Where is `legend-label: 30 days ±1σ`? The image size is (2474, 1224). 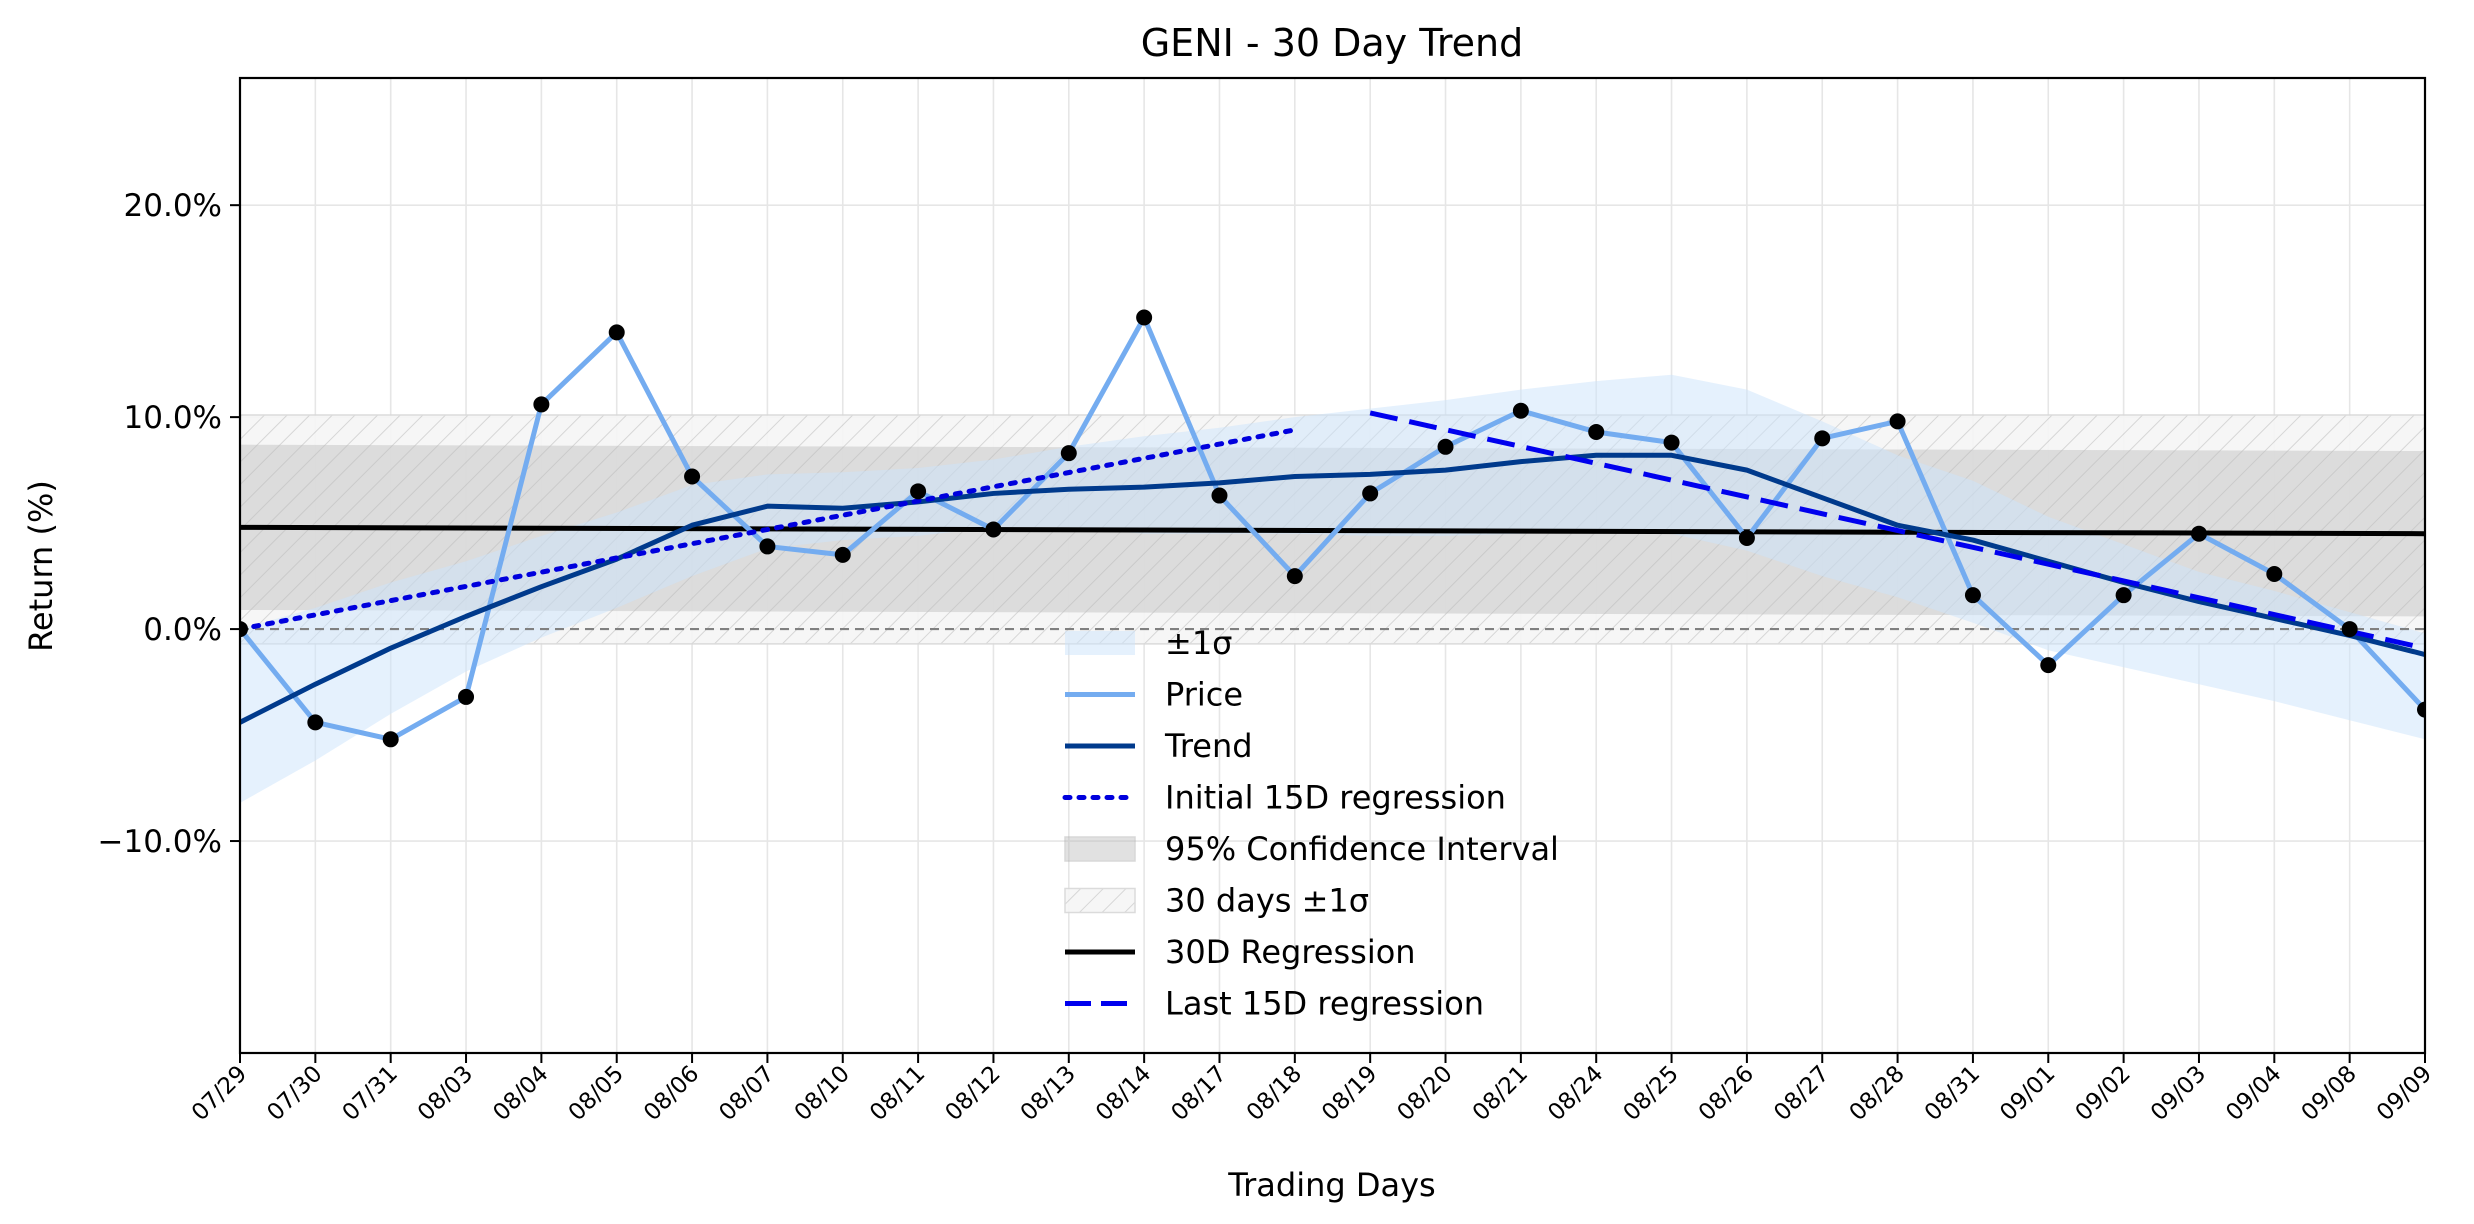 legend-label: 30 days ±1σ is located at coordinates (1267, 901).